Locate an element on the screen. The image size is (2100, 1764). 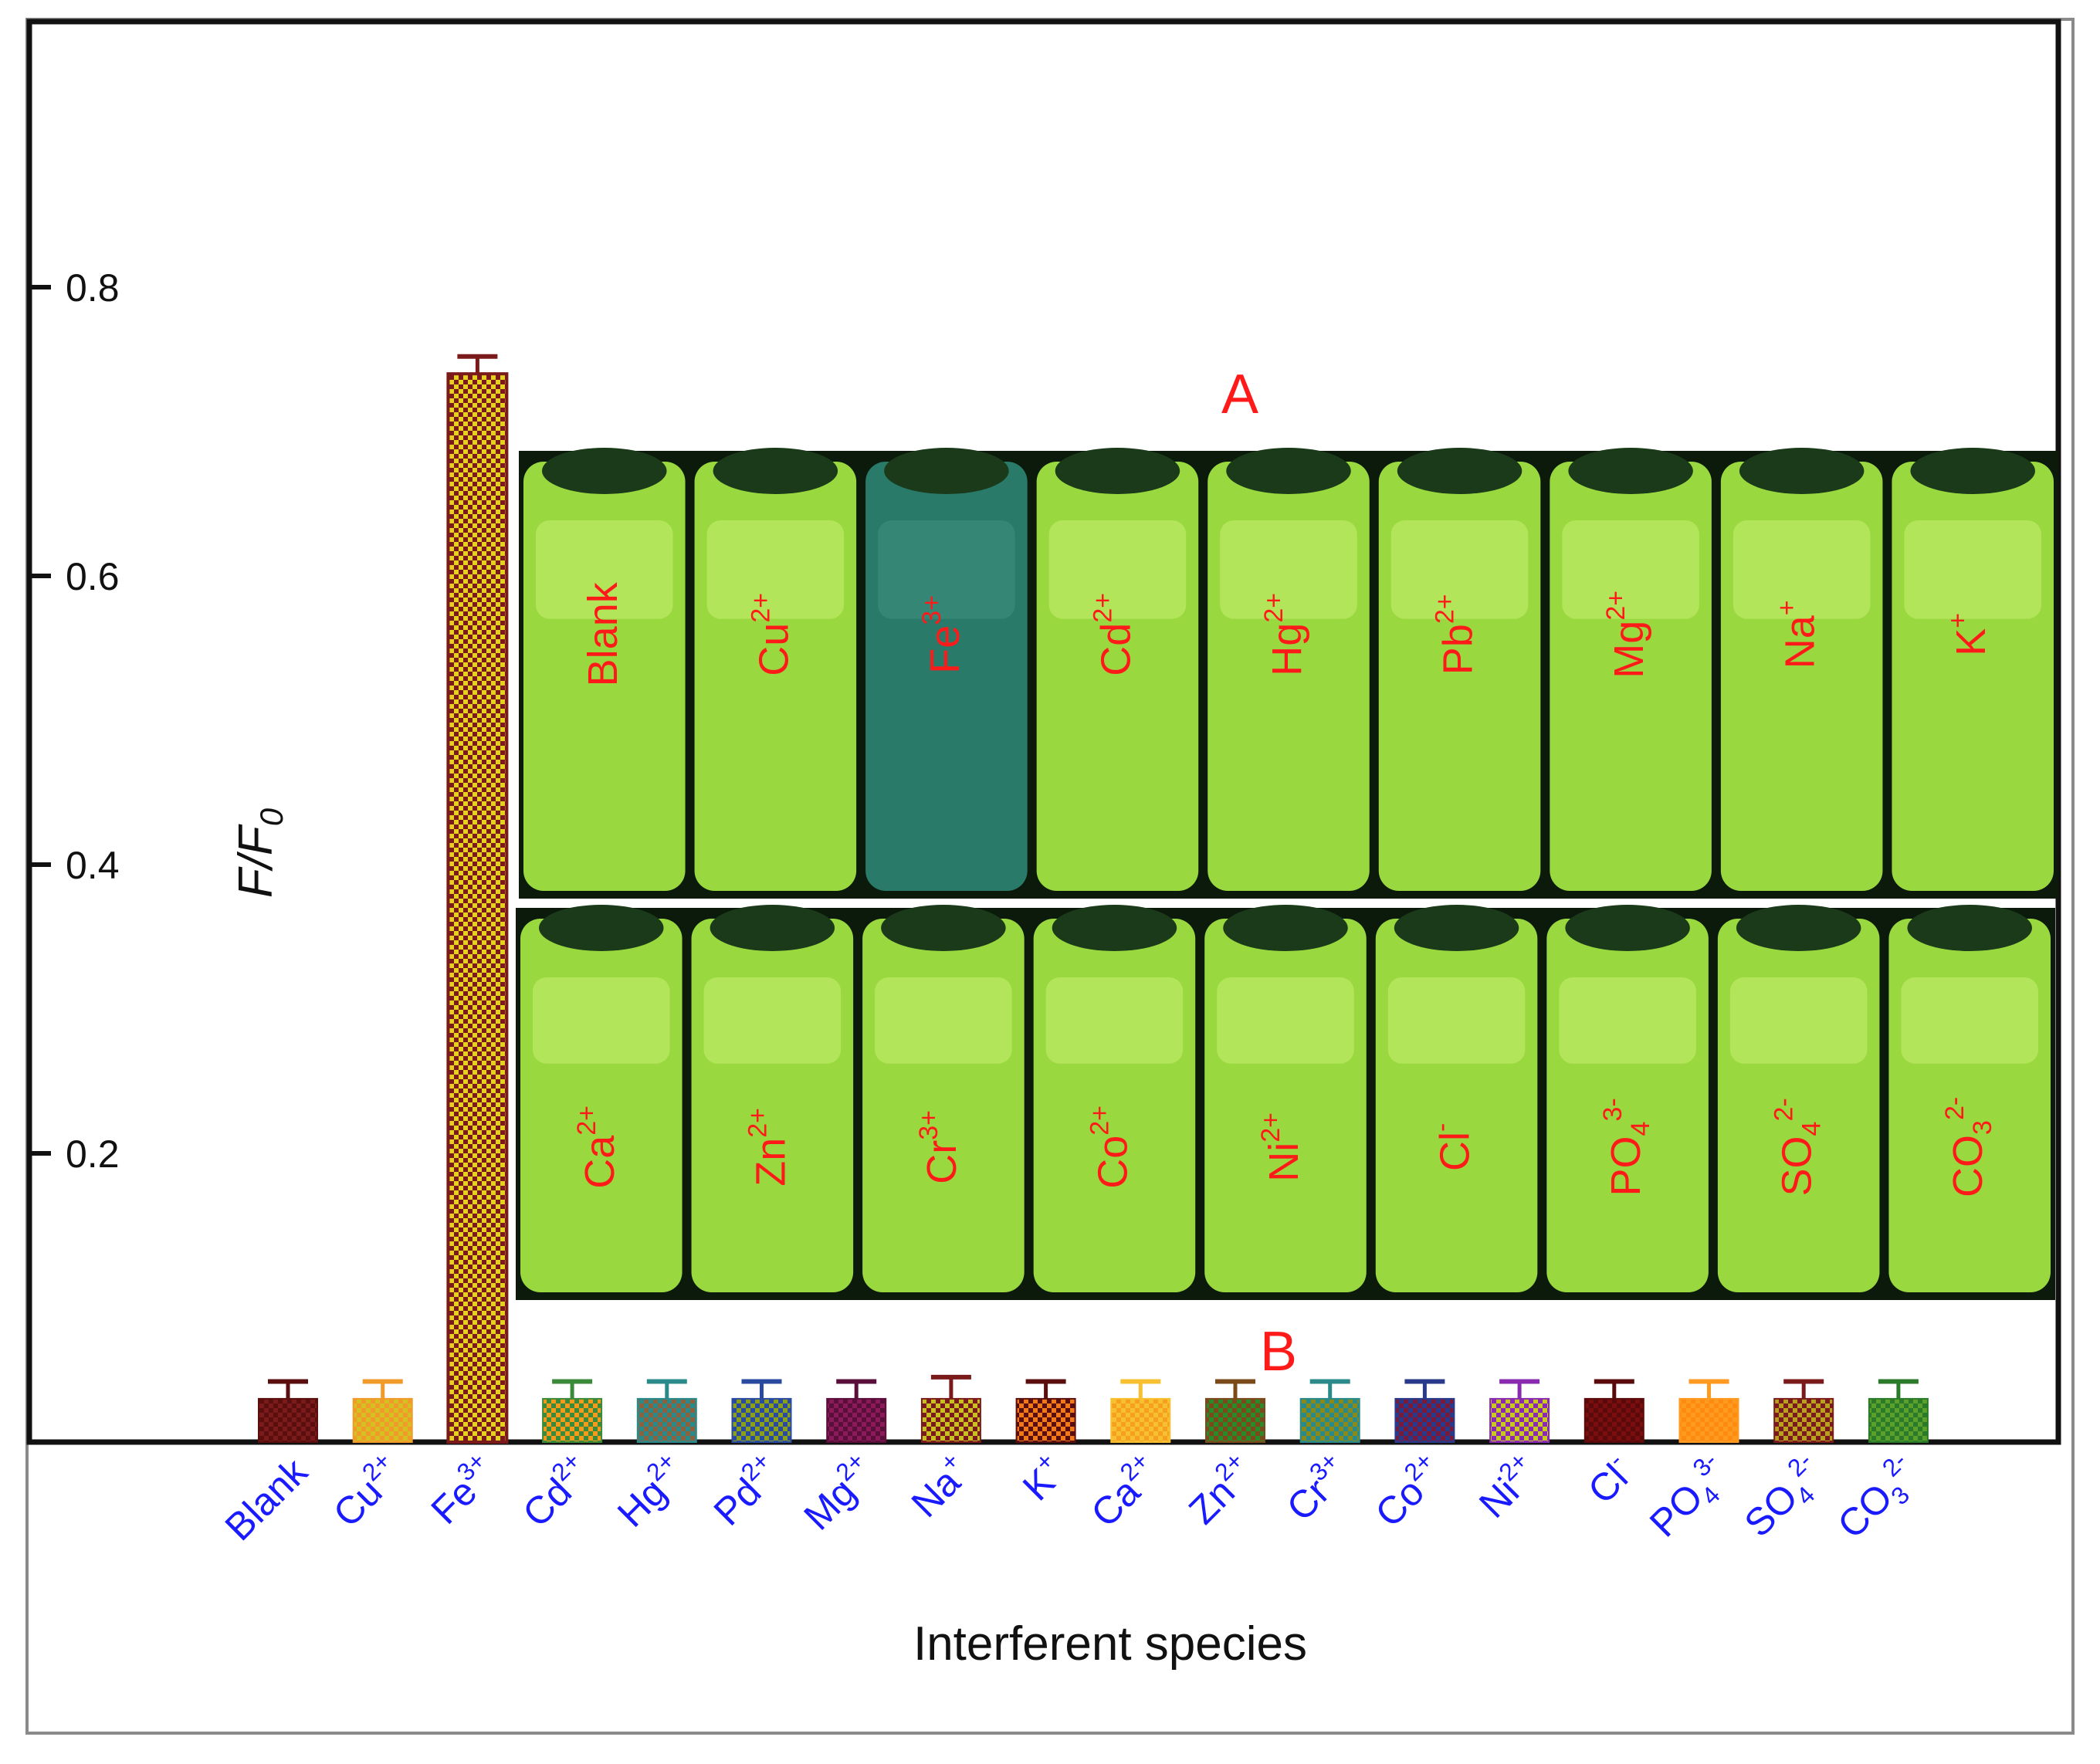
y-tick-label: 0.8 is located at coordinates (93, 288).